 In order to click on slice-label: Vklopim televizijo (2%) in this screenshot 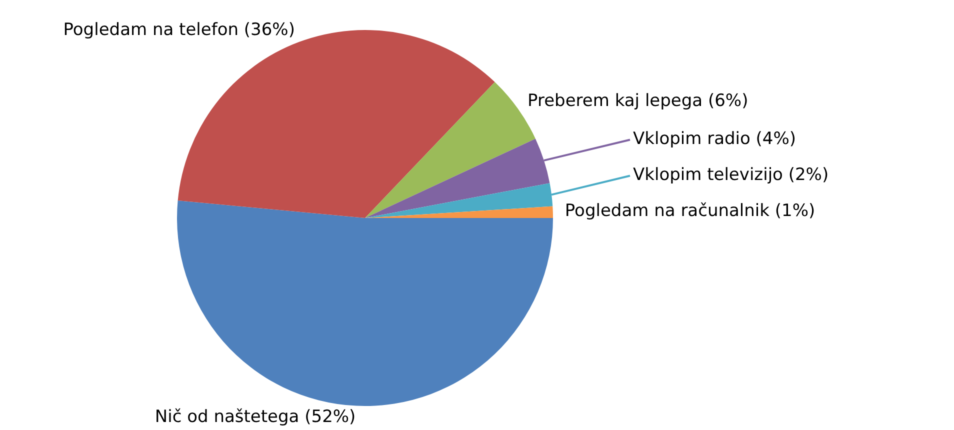, I will do `click(731, 175)`.